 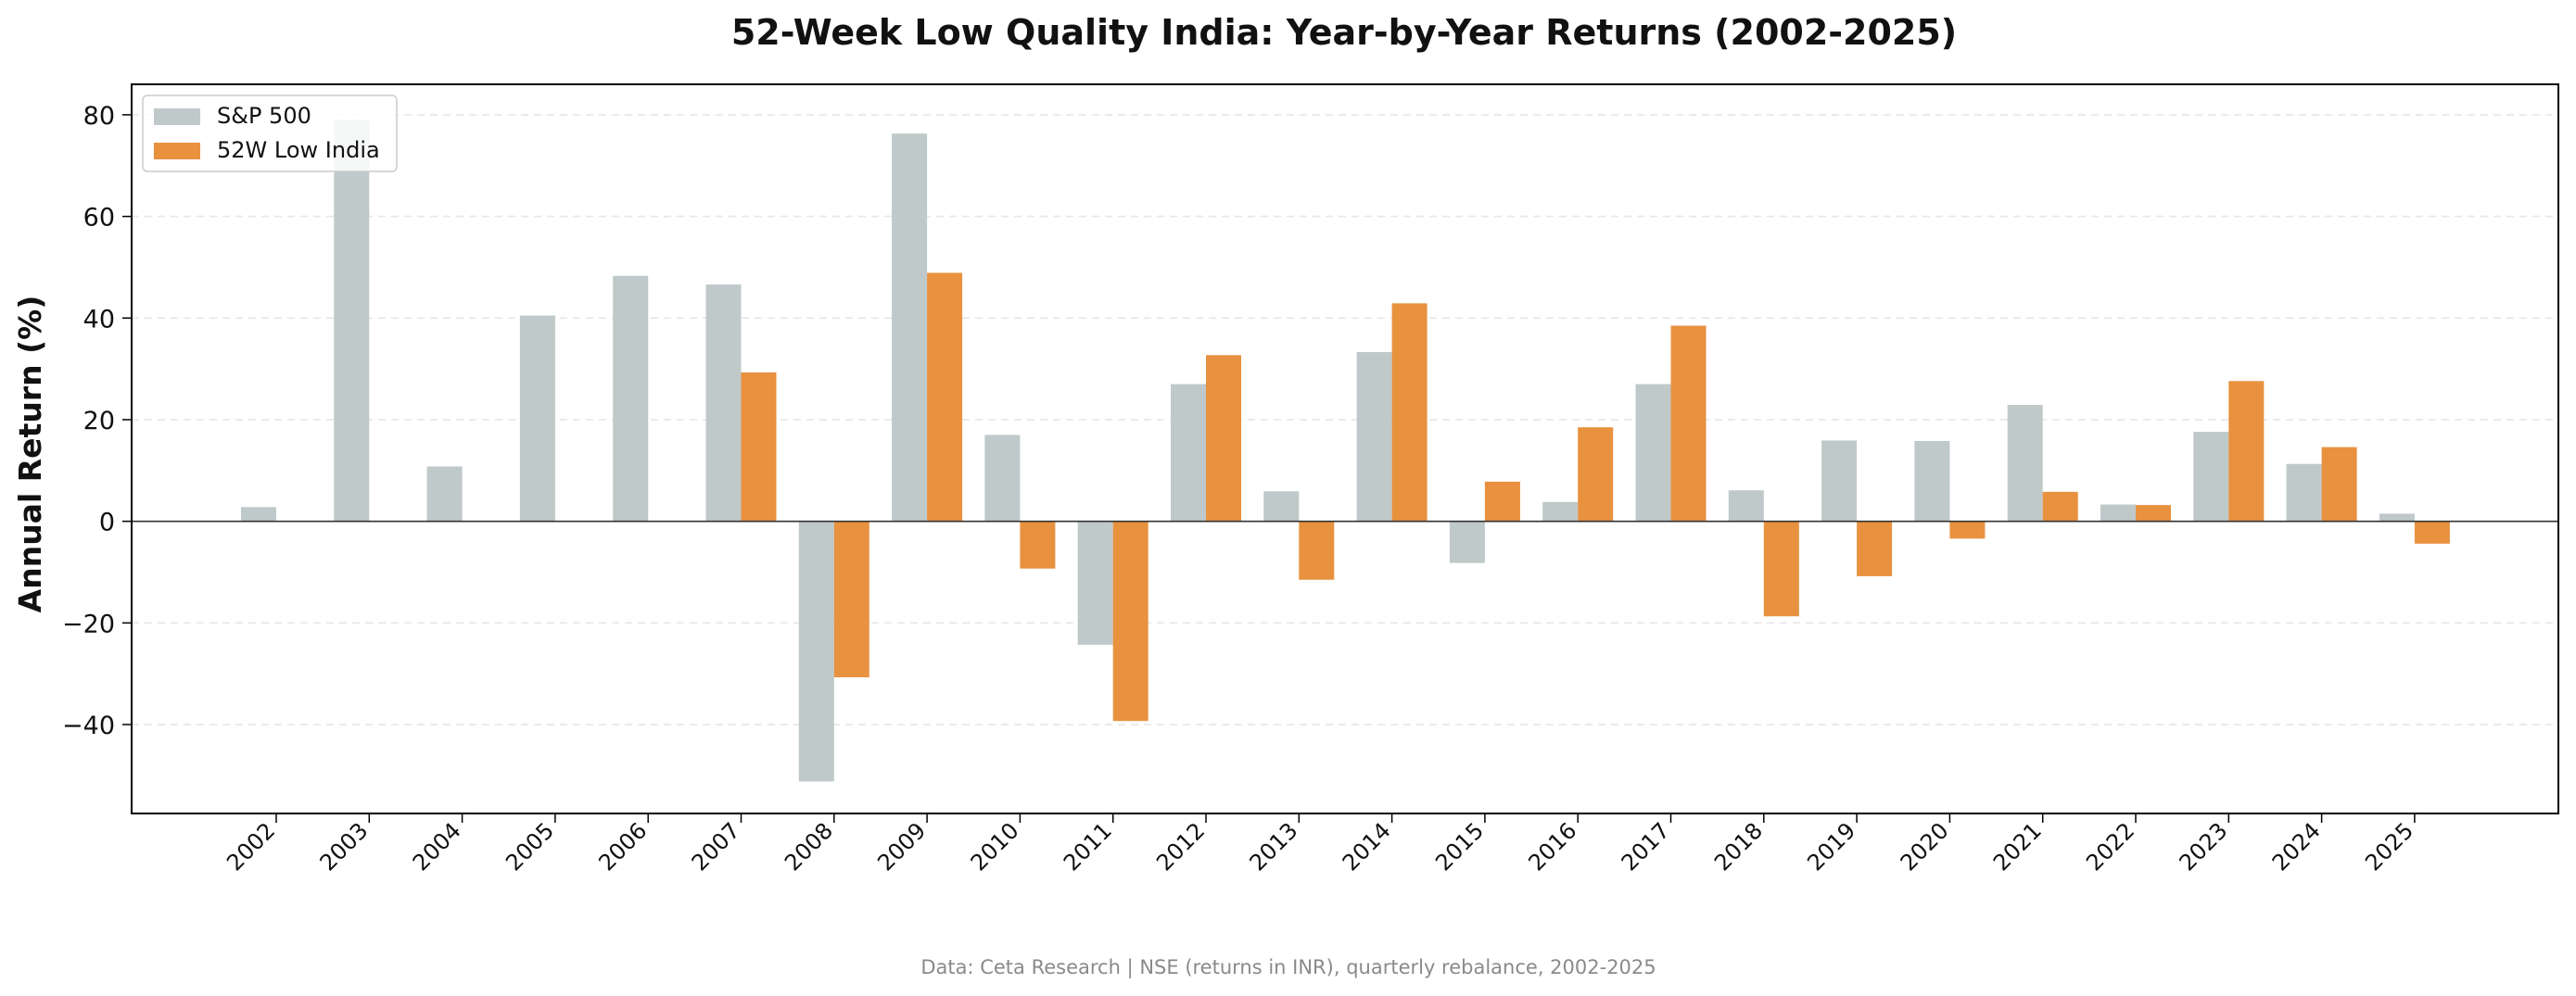 What do you see at coordinates (1552, 847) in the screenshot?
I see `x-tick-label: 2016` at bounding box center [1552, 847].